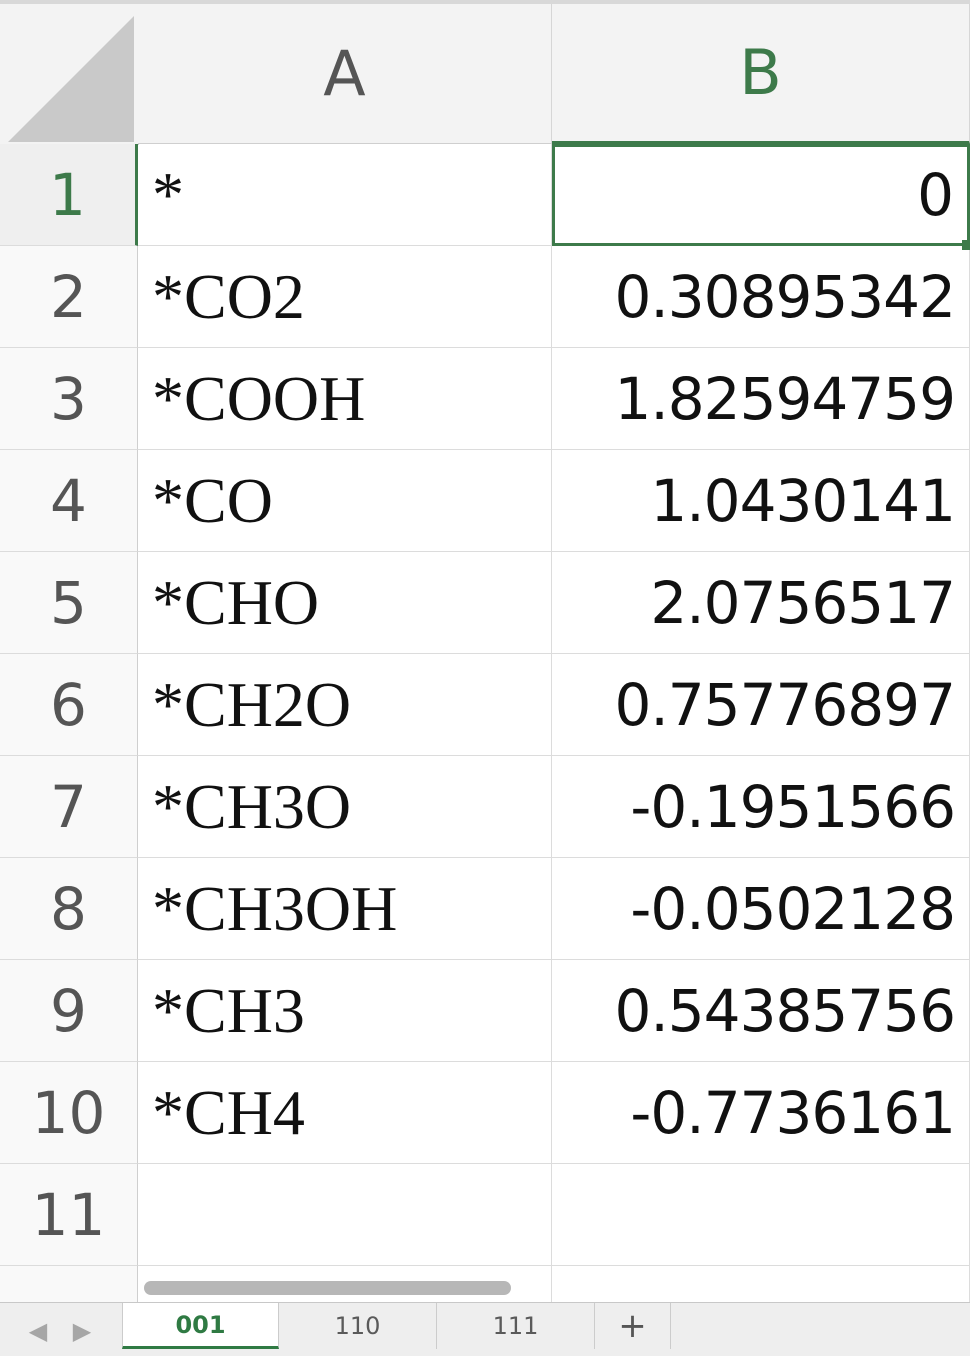 Image resolution: width=970 pixels, height=1356 pixels. Describe the element at coordinates (69, 603) in the screenshot. I see `row-header-5: 5` at that location.